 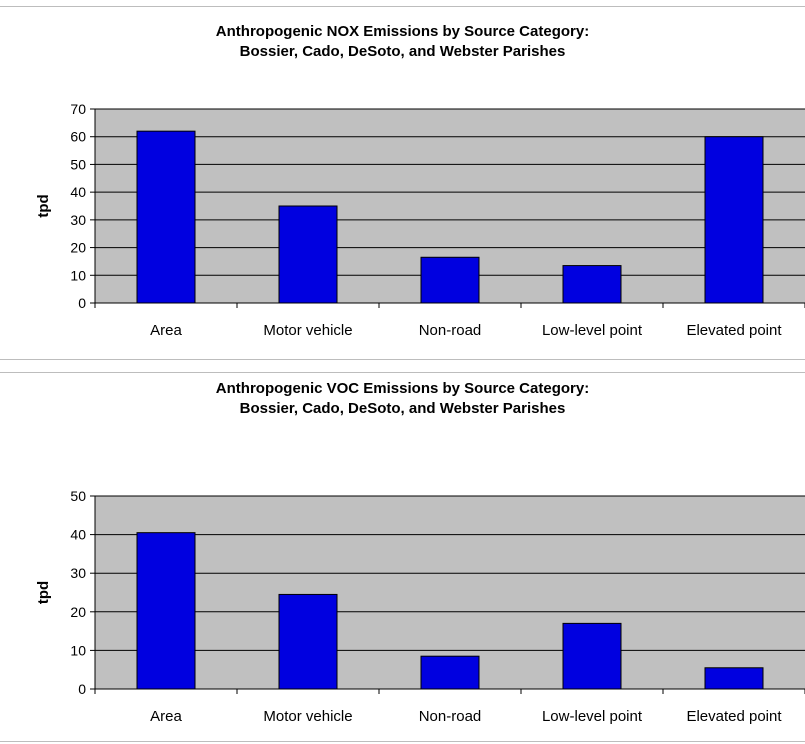 I want to click on voc-x-tick-label: Motor vehicle, so click(x=307, y=716).